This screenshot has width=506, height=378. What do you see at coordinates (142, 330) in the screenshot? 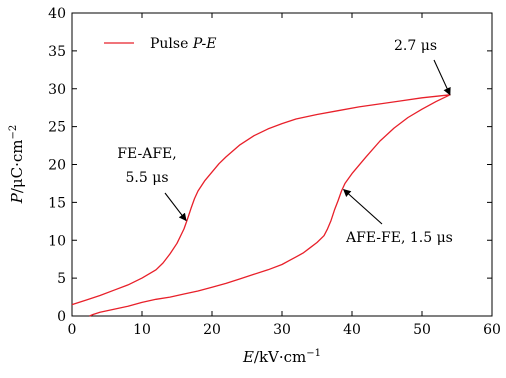
I see `x-tick-label: 10` at bounding box center [142, 330].